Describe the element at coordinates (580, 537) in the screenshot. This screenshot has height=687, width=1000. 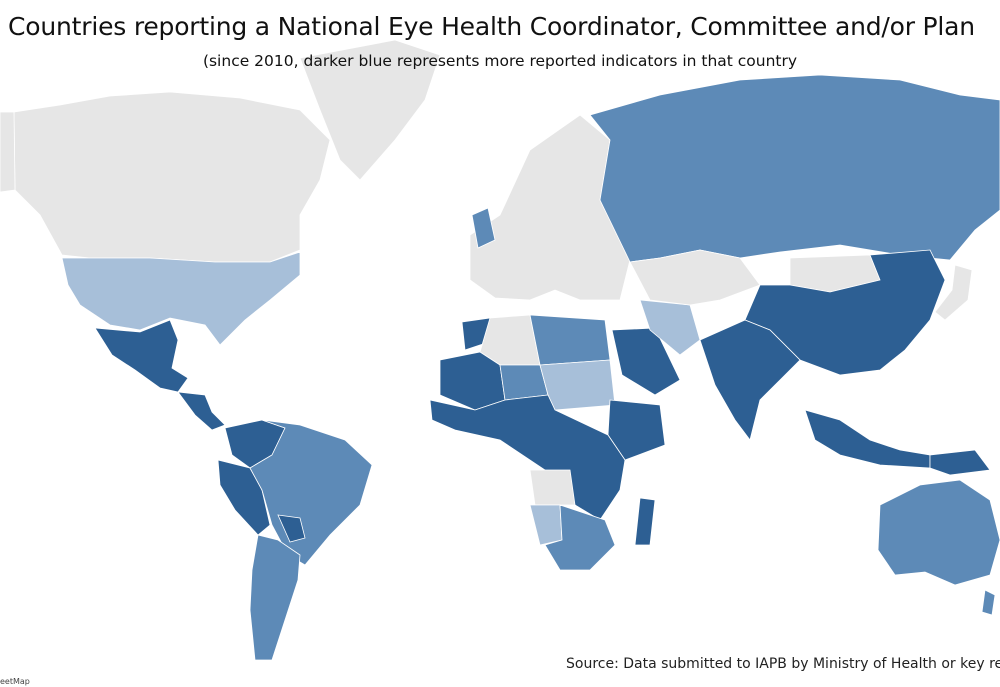
I see `country-south-africa` at that location.